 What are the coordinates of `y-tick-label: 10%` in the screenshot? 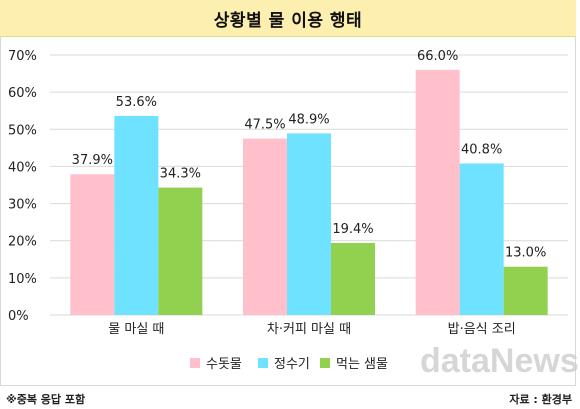 It's located at (22, 279).